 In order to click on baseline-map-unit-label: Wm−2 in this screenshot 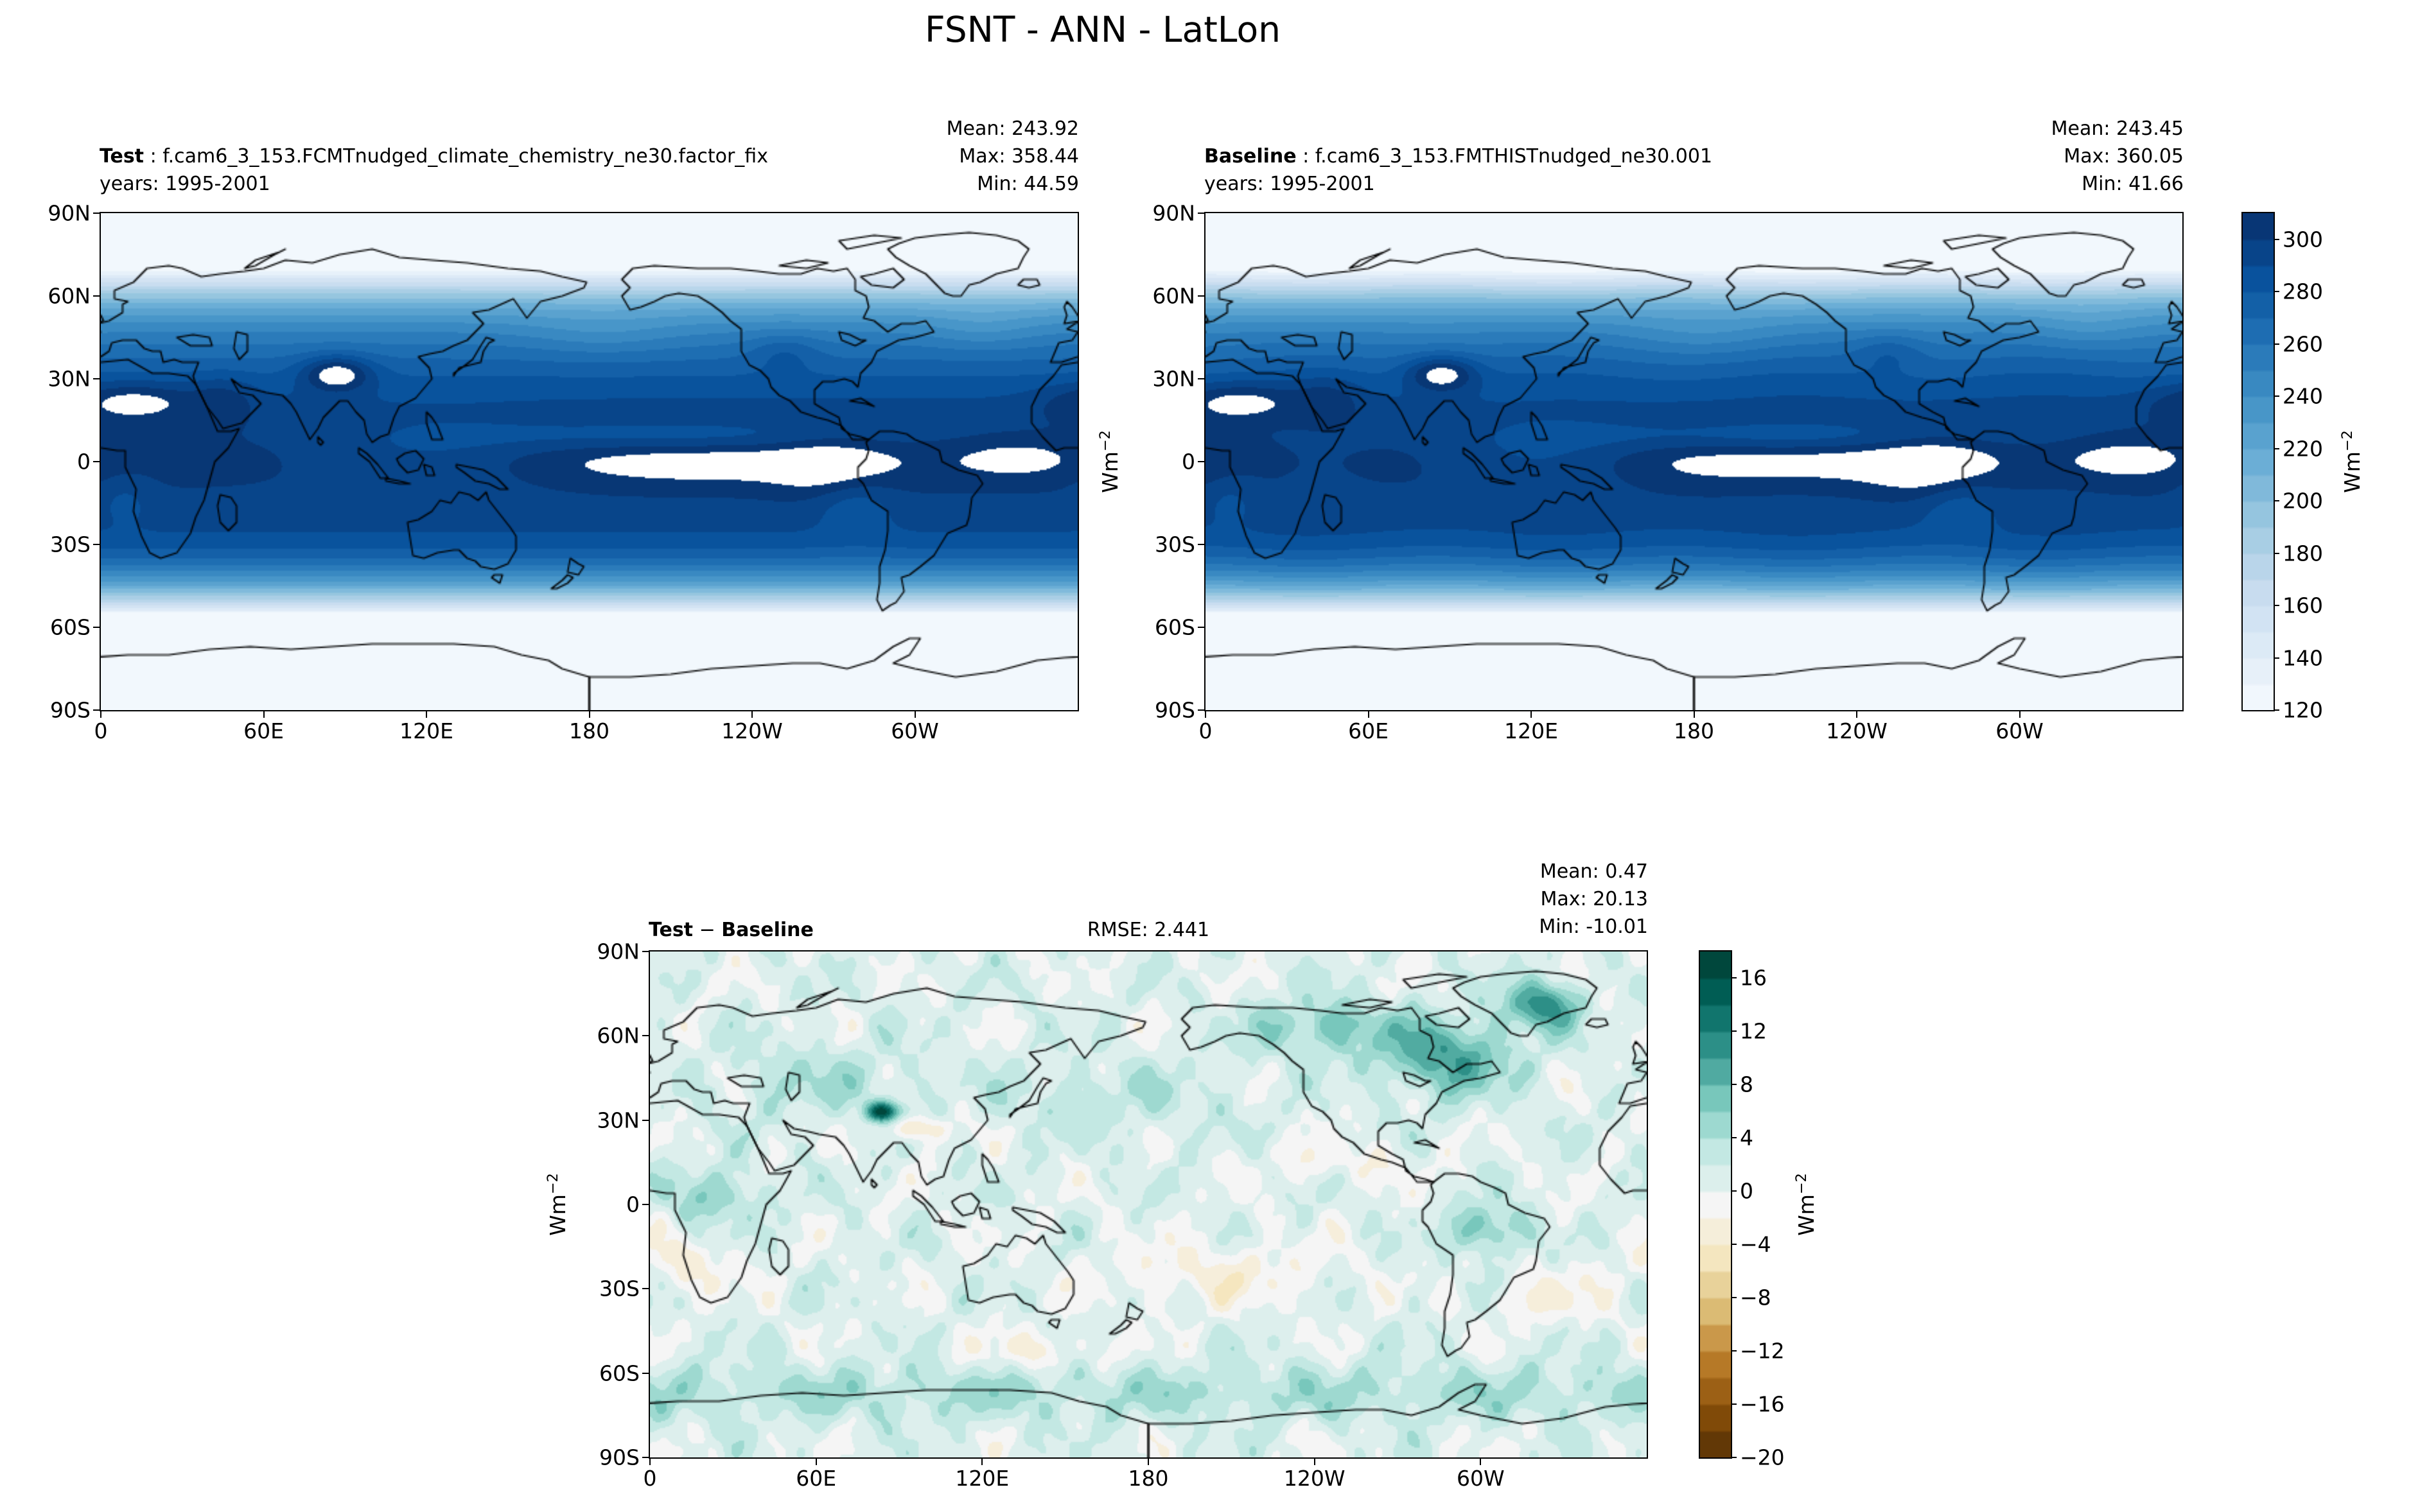, I will do `click(1110, 461)`.